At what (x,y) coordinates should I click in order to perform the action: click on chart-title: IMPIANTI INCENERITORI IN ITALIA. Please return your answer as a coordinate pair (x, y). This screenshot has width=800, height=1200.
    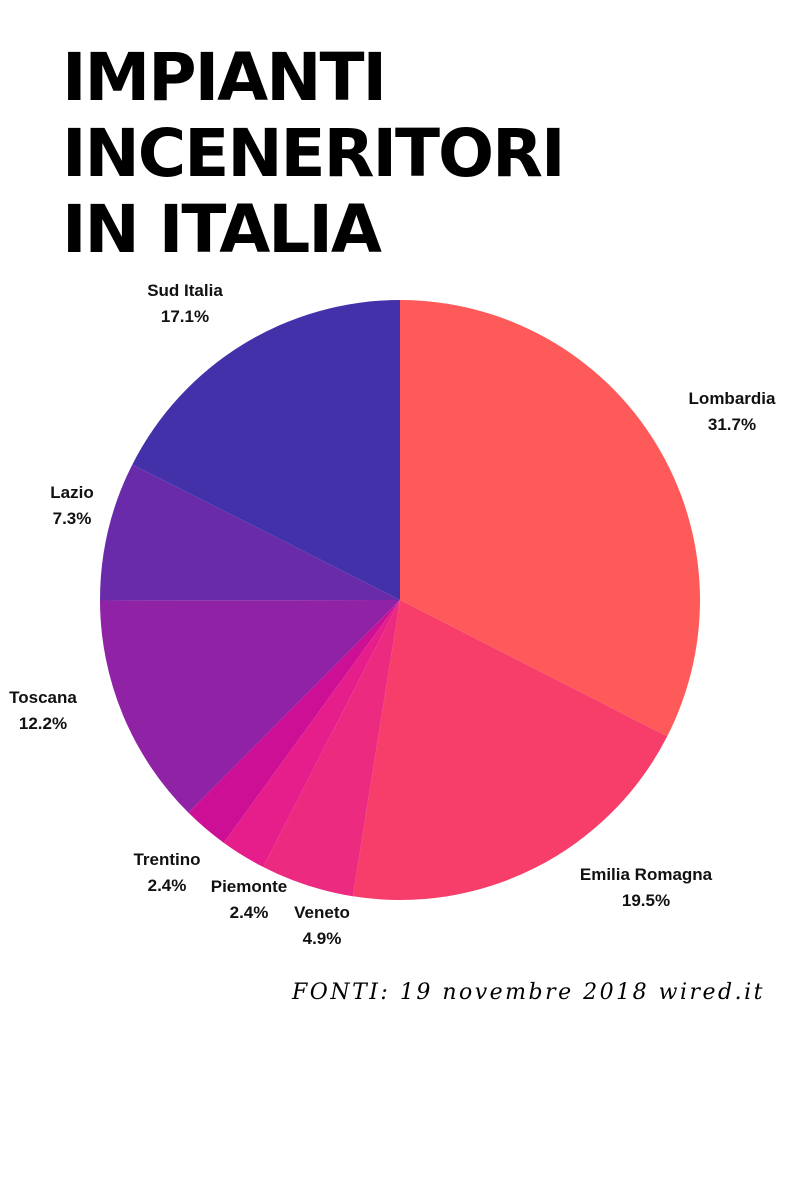
    Looking at the image, I should click on (314, 153).